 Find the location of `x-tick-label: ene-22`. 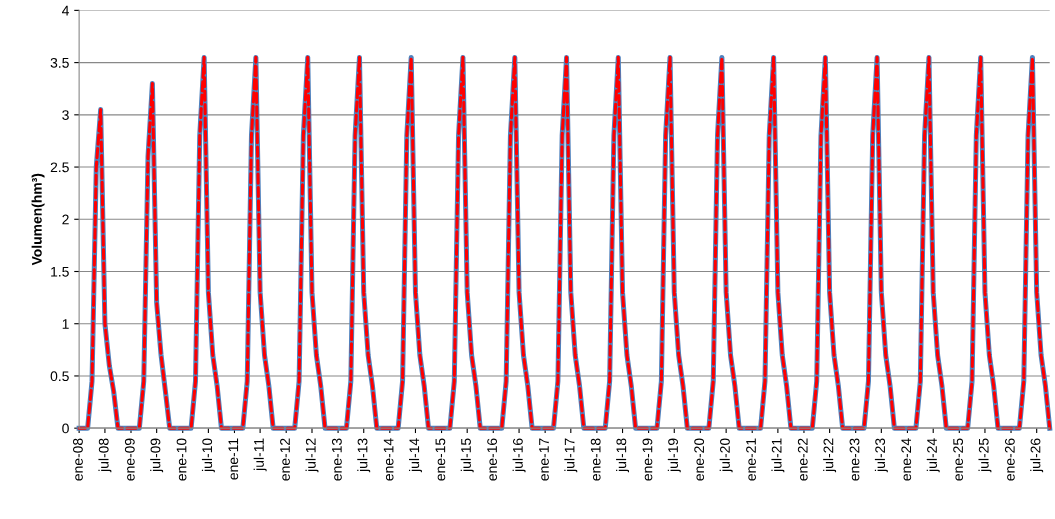

x-tick-label: ene-22 is located at coordinates (802, 459).